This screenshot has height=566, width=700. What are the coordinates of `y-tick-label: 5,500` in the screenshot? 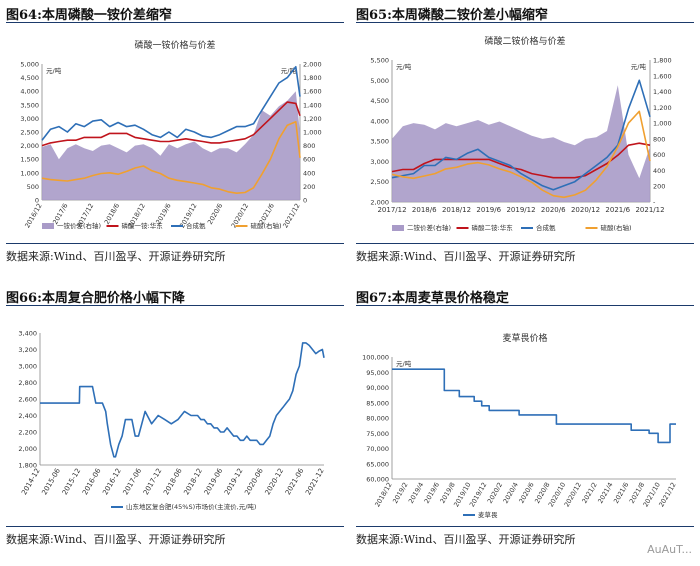 It's located at (379, 61).